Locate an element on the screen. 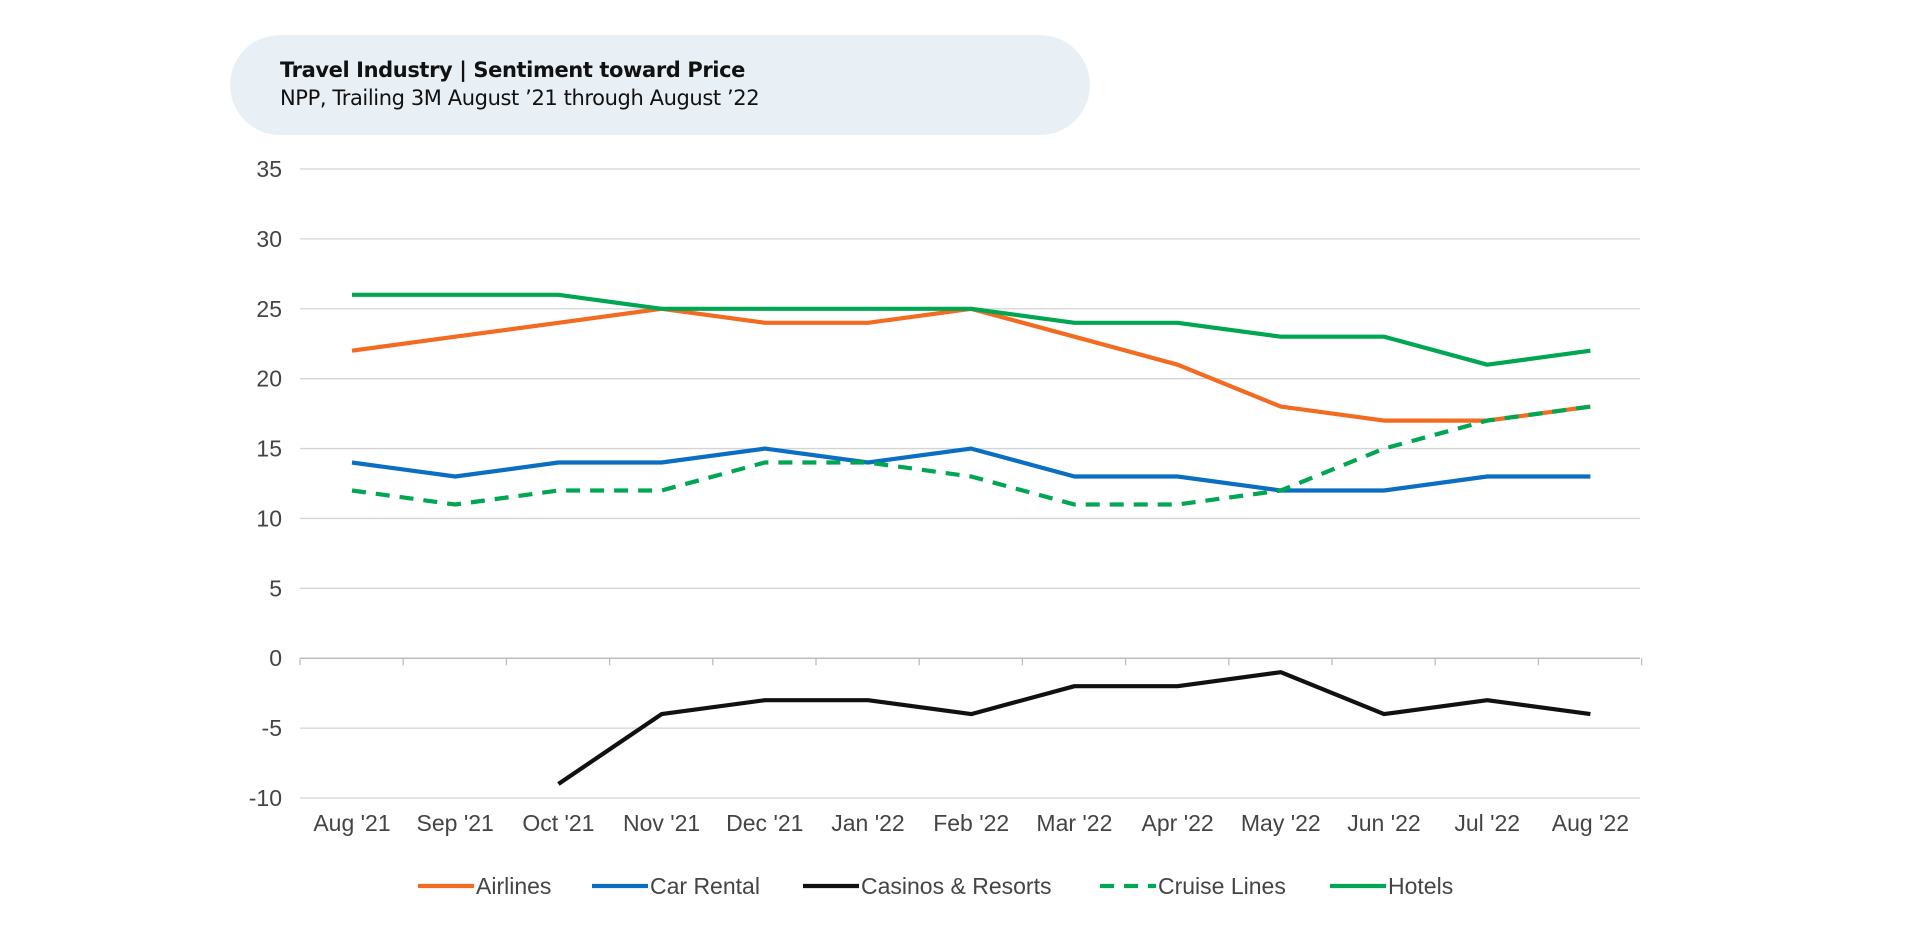  x-tick-label: Aug '21 is located at coordinates (351, 823).